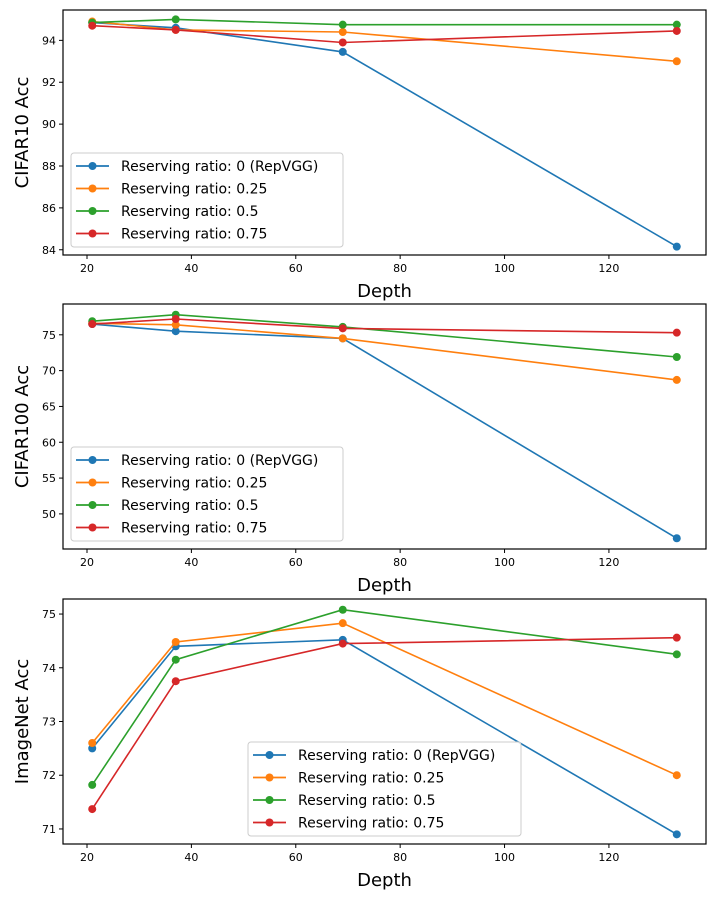 The width and height of the screenshot is (720, 898). What do you see at coordinates (371, 779) in the screenshot?
I see `legend-label-1: Reserving ratio: 0.25` at bounding box center [371, 779].